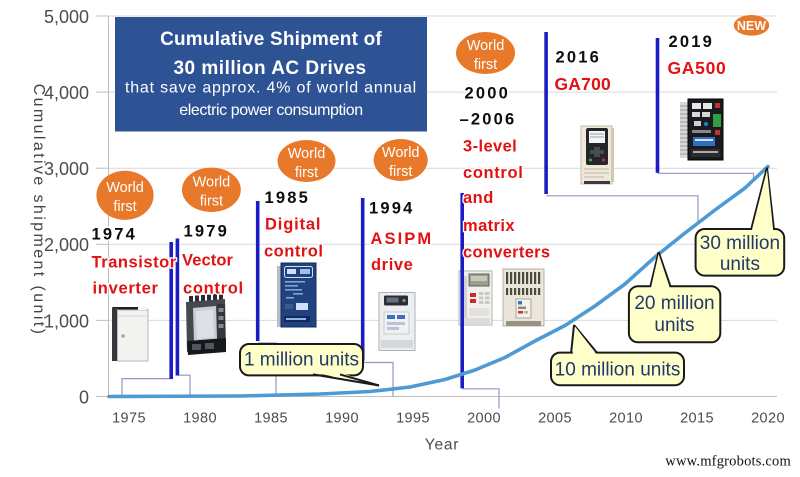 This screenshot has height=477, width=800. Describe the element at coordinates (768, 418) in the screenshot. I see `svg-text: 2020` at that location.